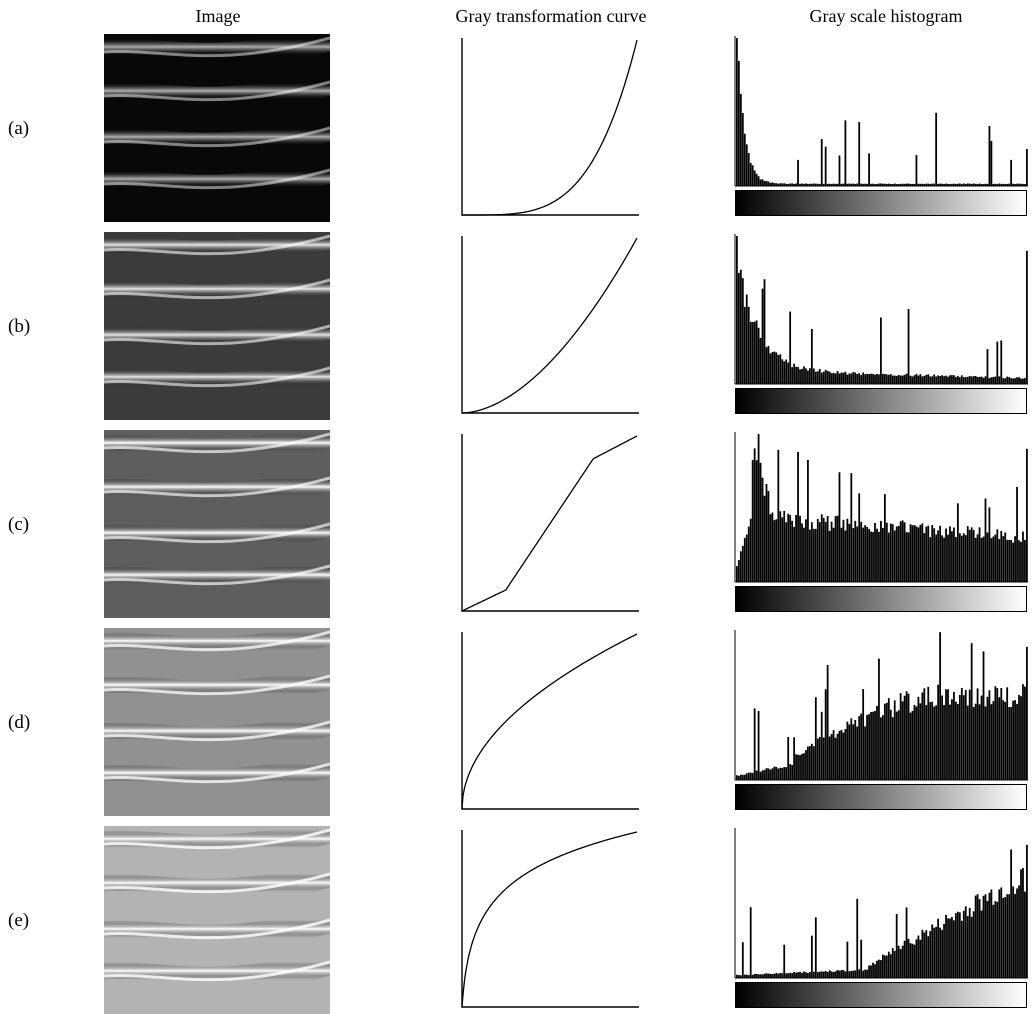  I want to click on row-label: (c), so click(19, 524).